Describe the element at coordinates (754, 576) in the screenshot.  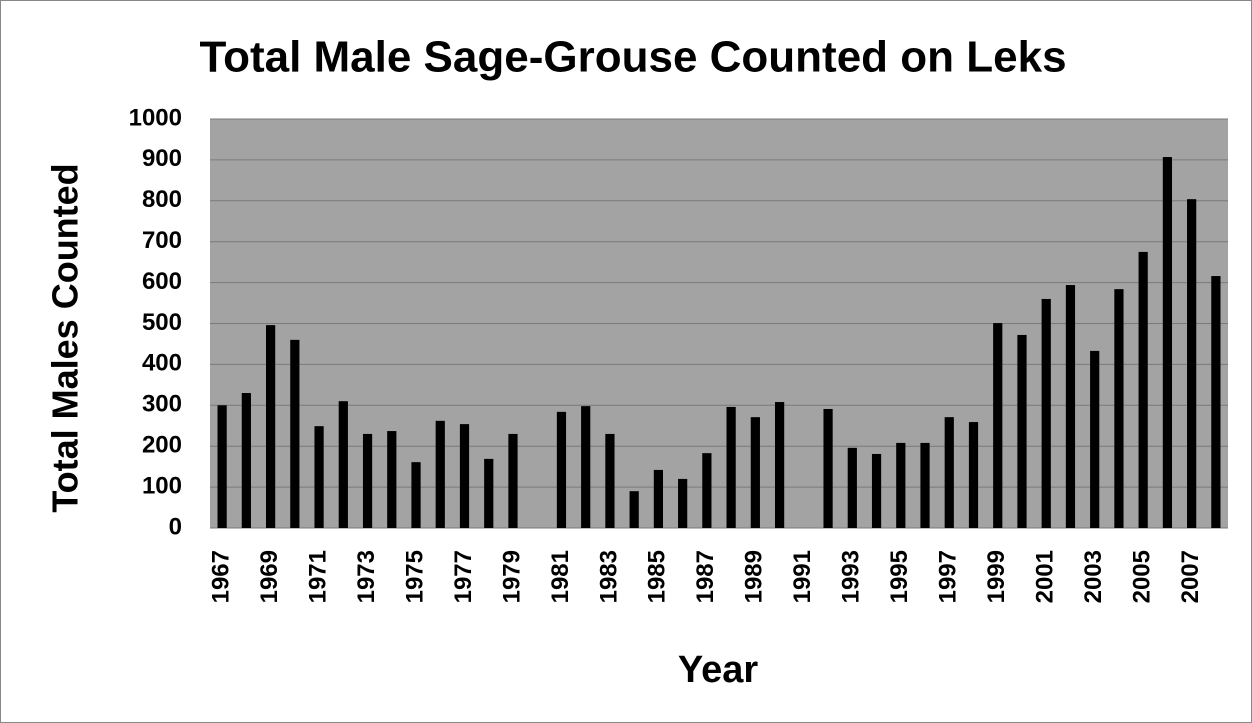
I see `x-tick-label: 1989` at that location.